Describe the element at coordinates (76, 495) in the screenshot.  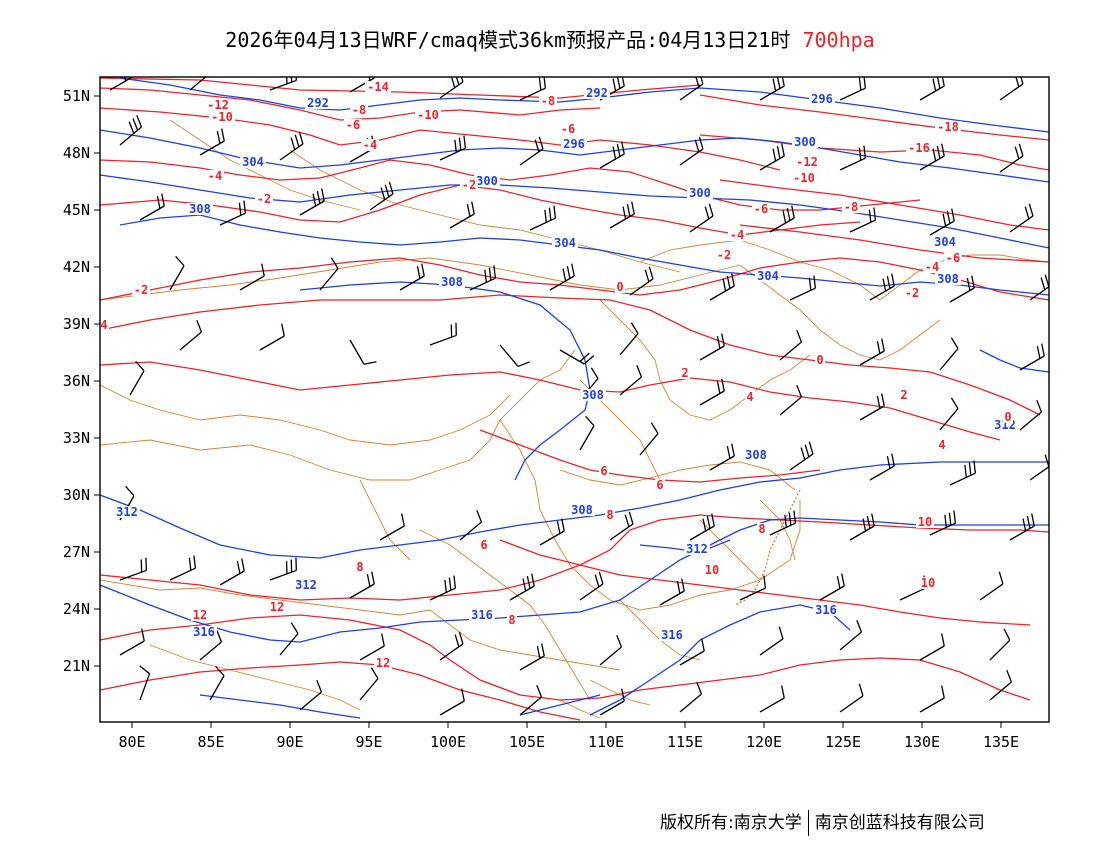
I see `lat-label: 30N` at that location.